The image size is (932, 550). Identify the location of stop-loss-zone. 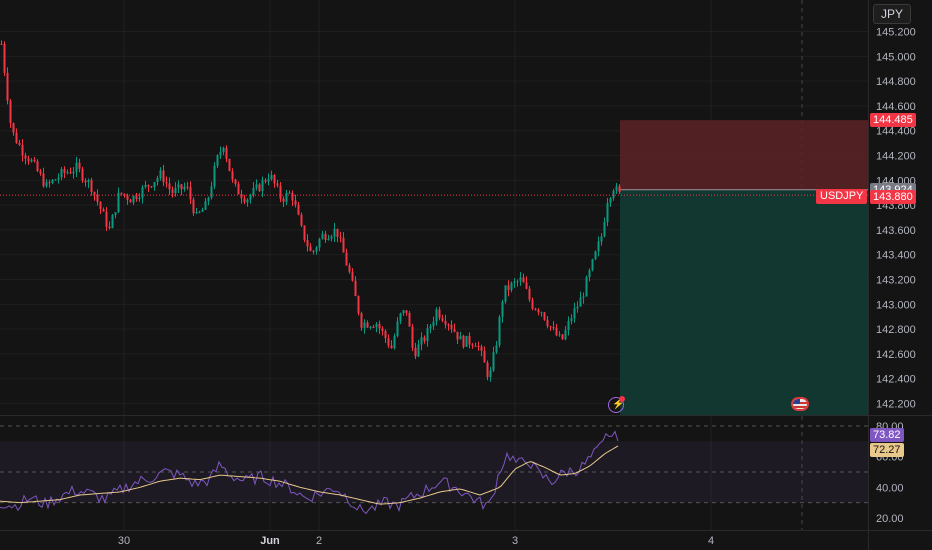
(744, 155).